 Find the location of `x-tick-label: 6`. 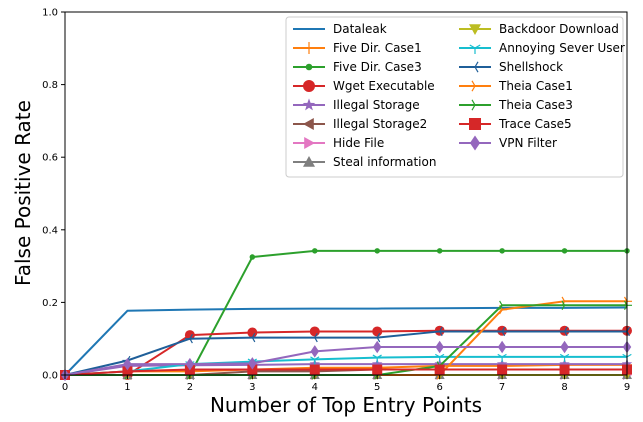

x-tick-label: 6 is located at coordinates (439, 387).